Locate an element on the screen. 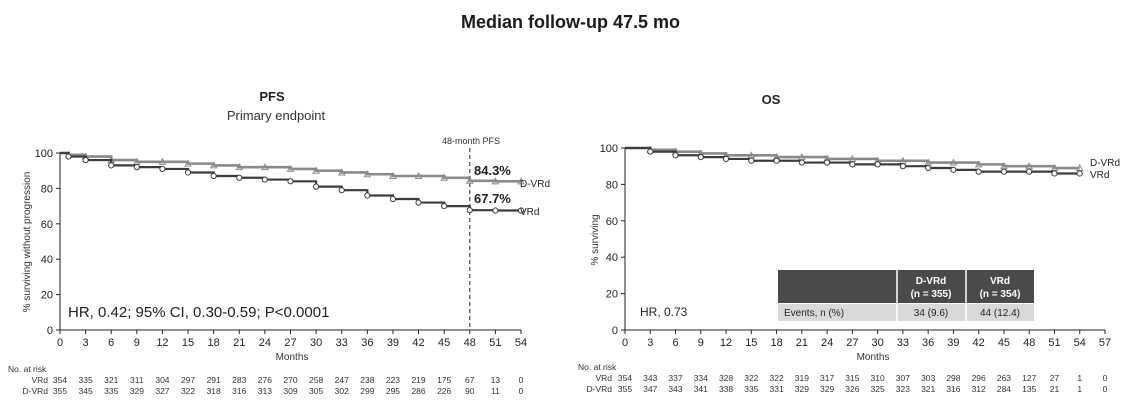 The height and width of the screenshot is (415, 1141). panel1-risk-value-d-vrd: 284 is located at coordinates (1004, 389).